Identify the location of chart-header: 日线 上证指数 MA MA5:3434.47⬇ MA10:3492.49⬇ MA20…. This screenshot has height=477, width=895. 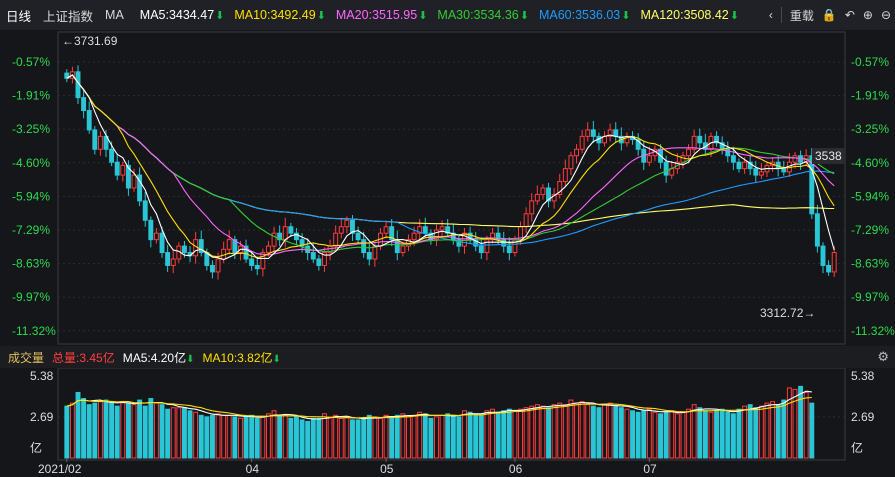
(447, 15).